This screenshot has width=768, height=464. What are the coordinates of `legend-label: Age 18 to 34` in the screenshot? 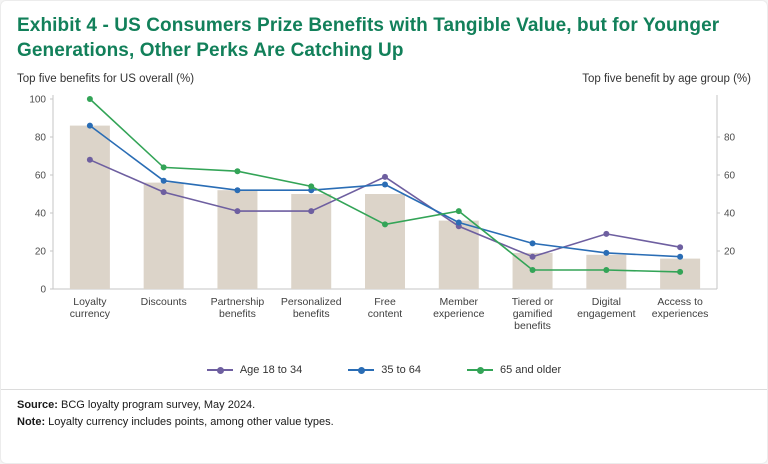 It's located at (271, 370).